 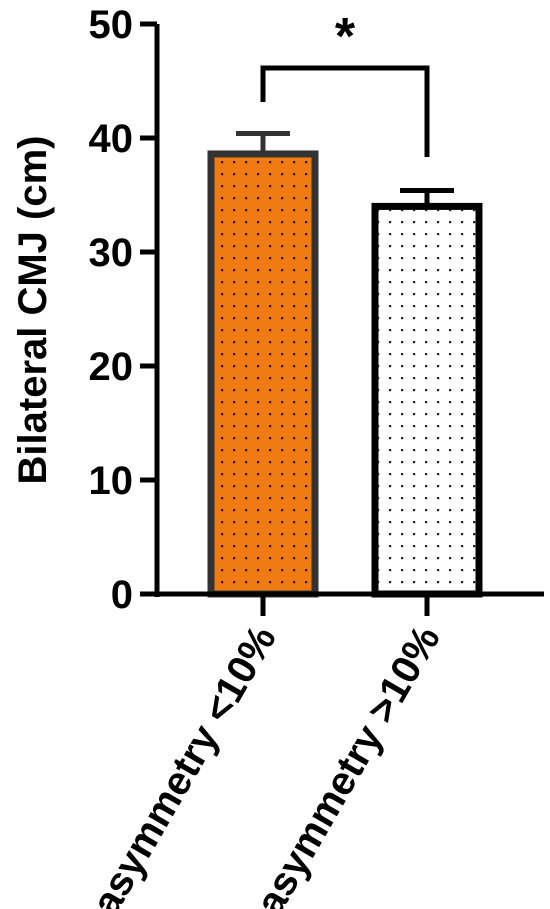 I want to click on significance-label: *, so click(x=345, y=37).